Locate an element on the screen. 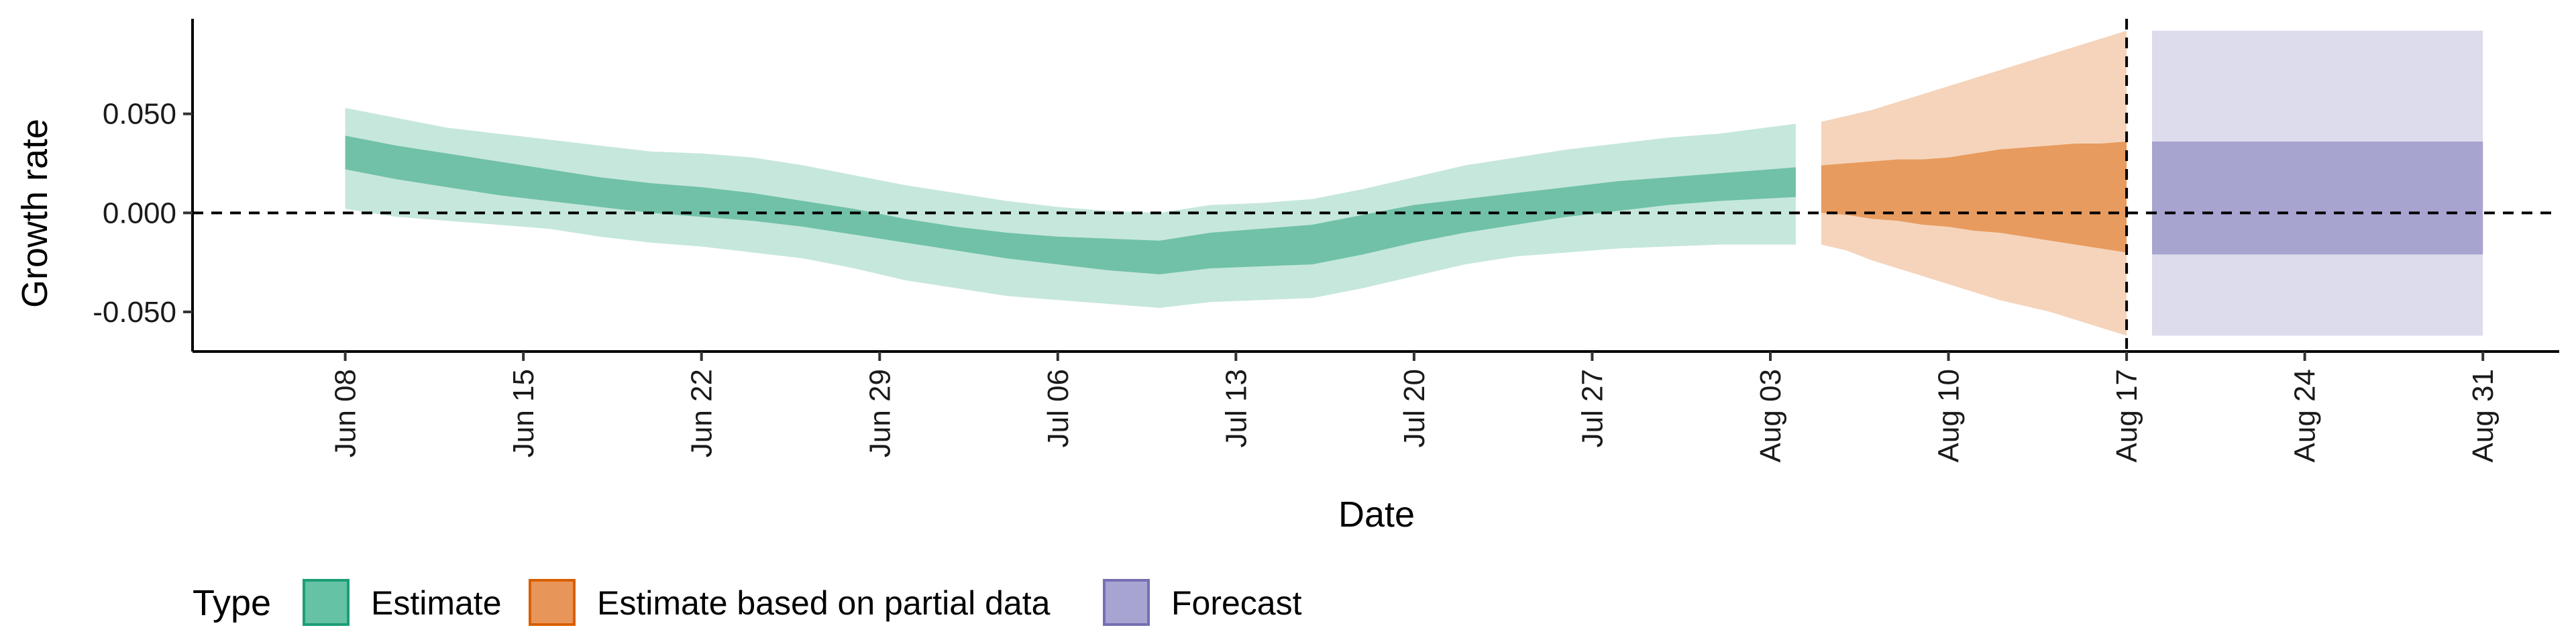  x-tick-label: Jul 13 is located at coordinates (1236, 408).